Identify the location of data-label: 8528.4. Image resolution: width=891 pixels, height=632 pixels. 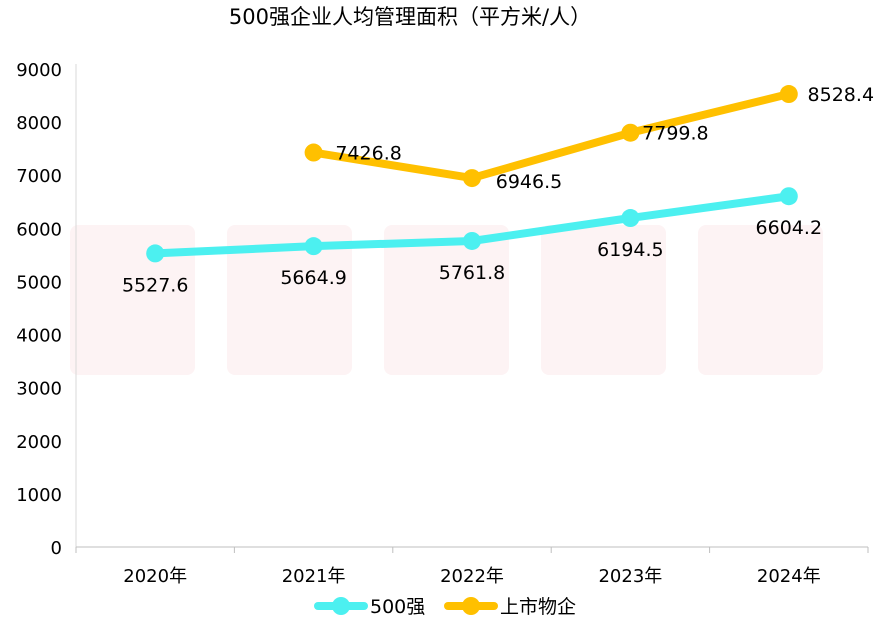
(841, 95).